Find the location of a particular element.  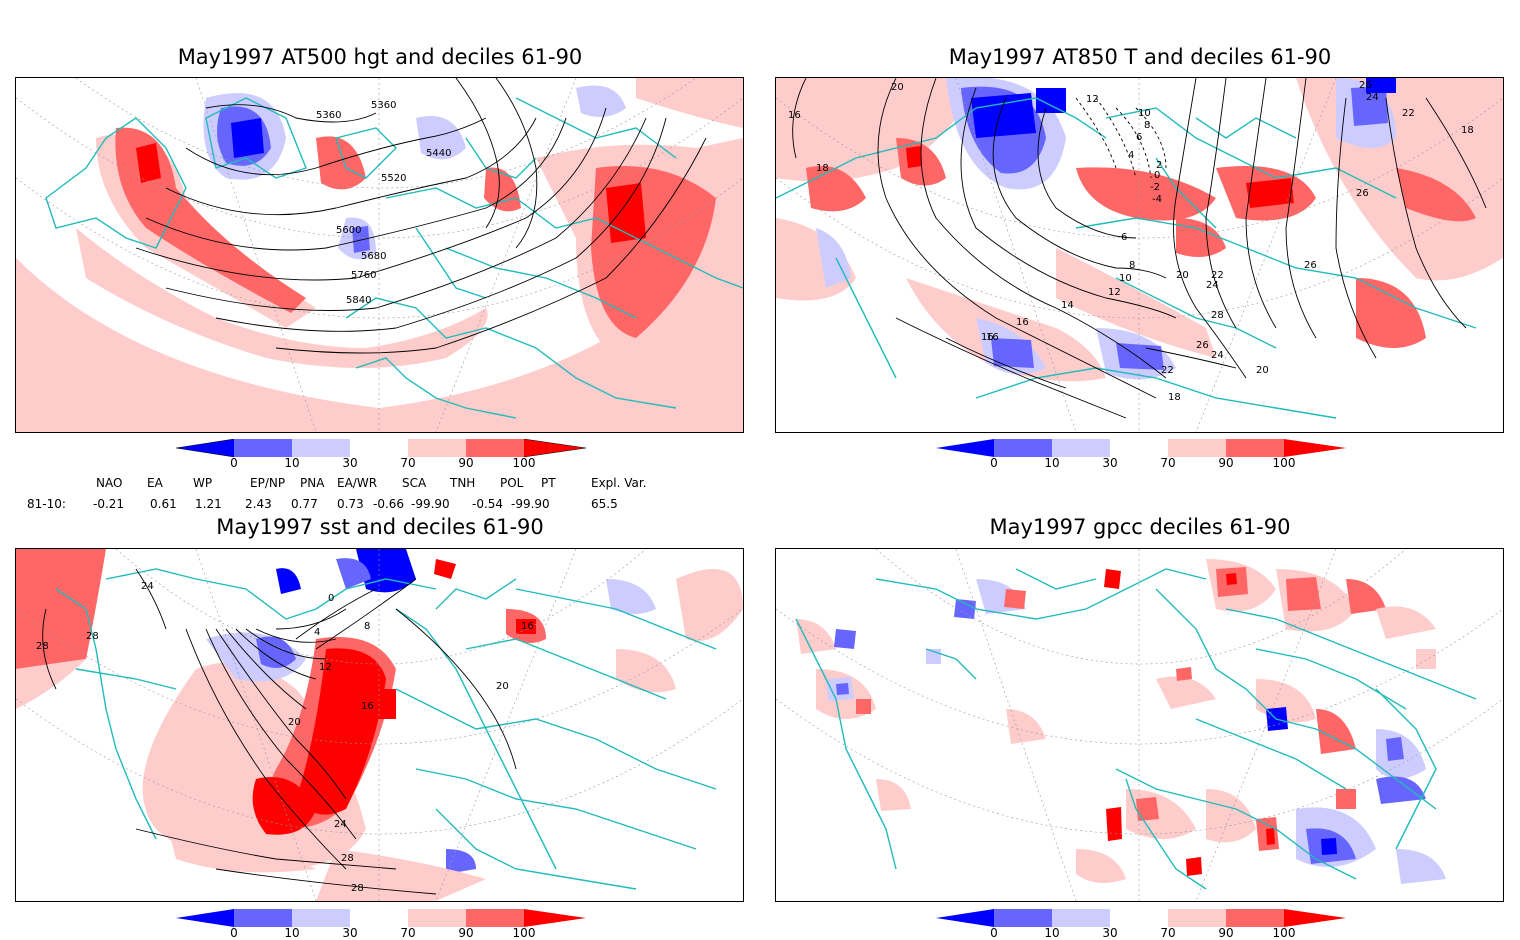

index-header: POL is located at coordinates (512, 483).